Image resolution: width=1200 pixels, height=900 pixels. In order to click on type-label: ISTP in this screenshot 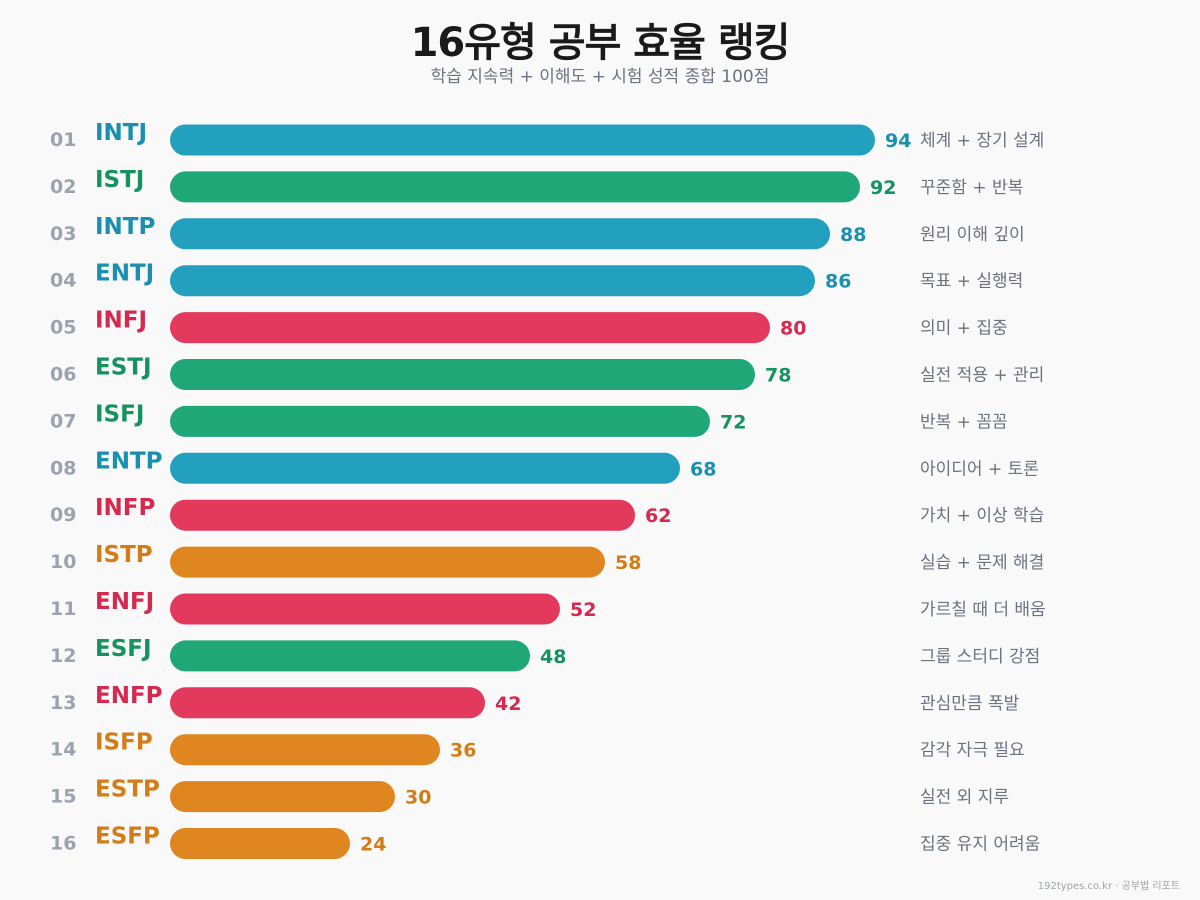, I will do `click(124, 555)`.